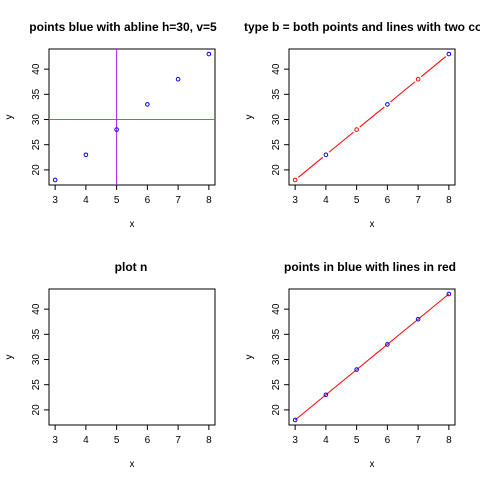 The height and width of the screenshot is (480, 480). Describe the element at coordinates (131, 267) in the screenshot. I see `panel-title: plot n` at that location.